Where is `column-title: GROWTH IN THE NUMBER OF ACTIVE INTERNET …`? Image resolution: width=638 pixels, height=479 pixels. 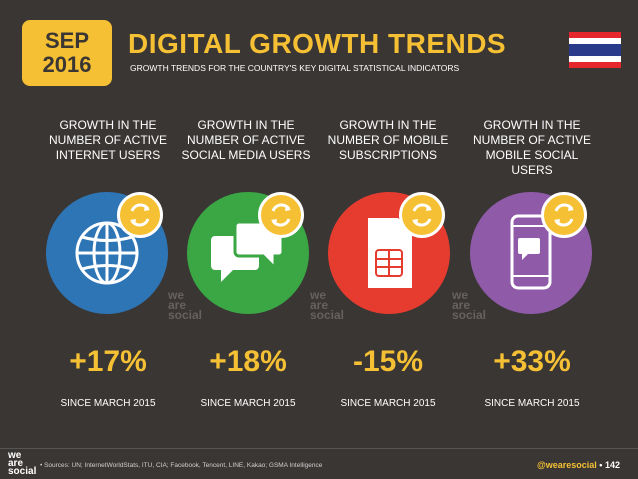
column-title: GROWTH IN THE NUMBER OF ACTIVE INTERNET … is located at coordinates (107, 140).